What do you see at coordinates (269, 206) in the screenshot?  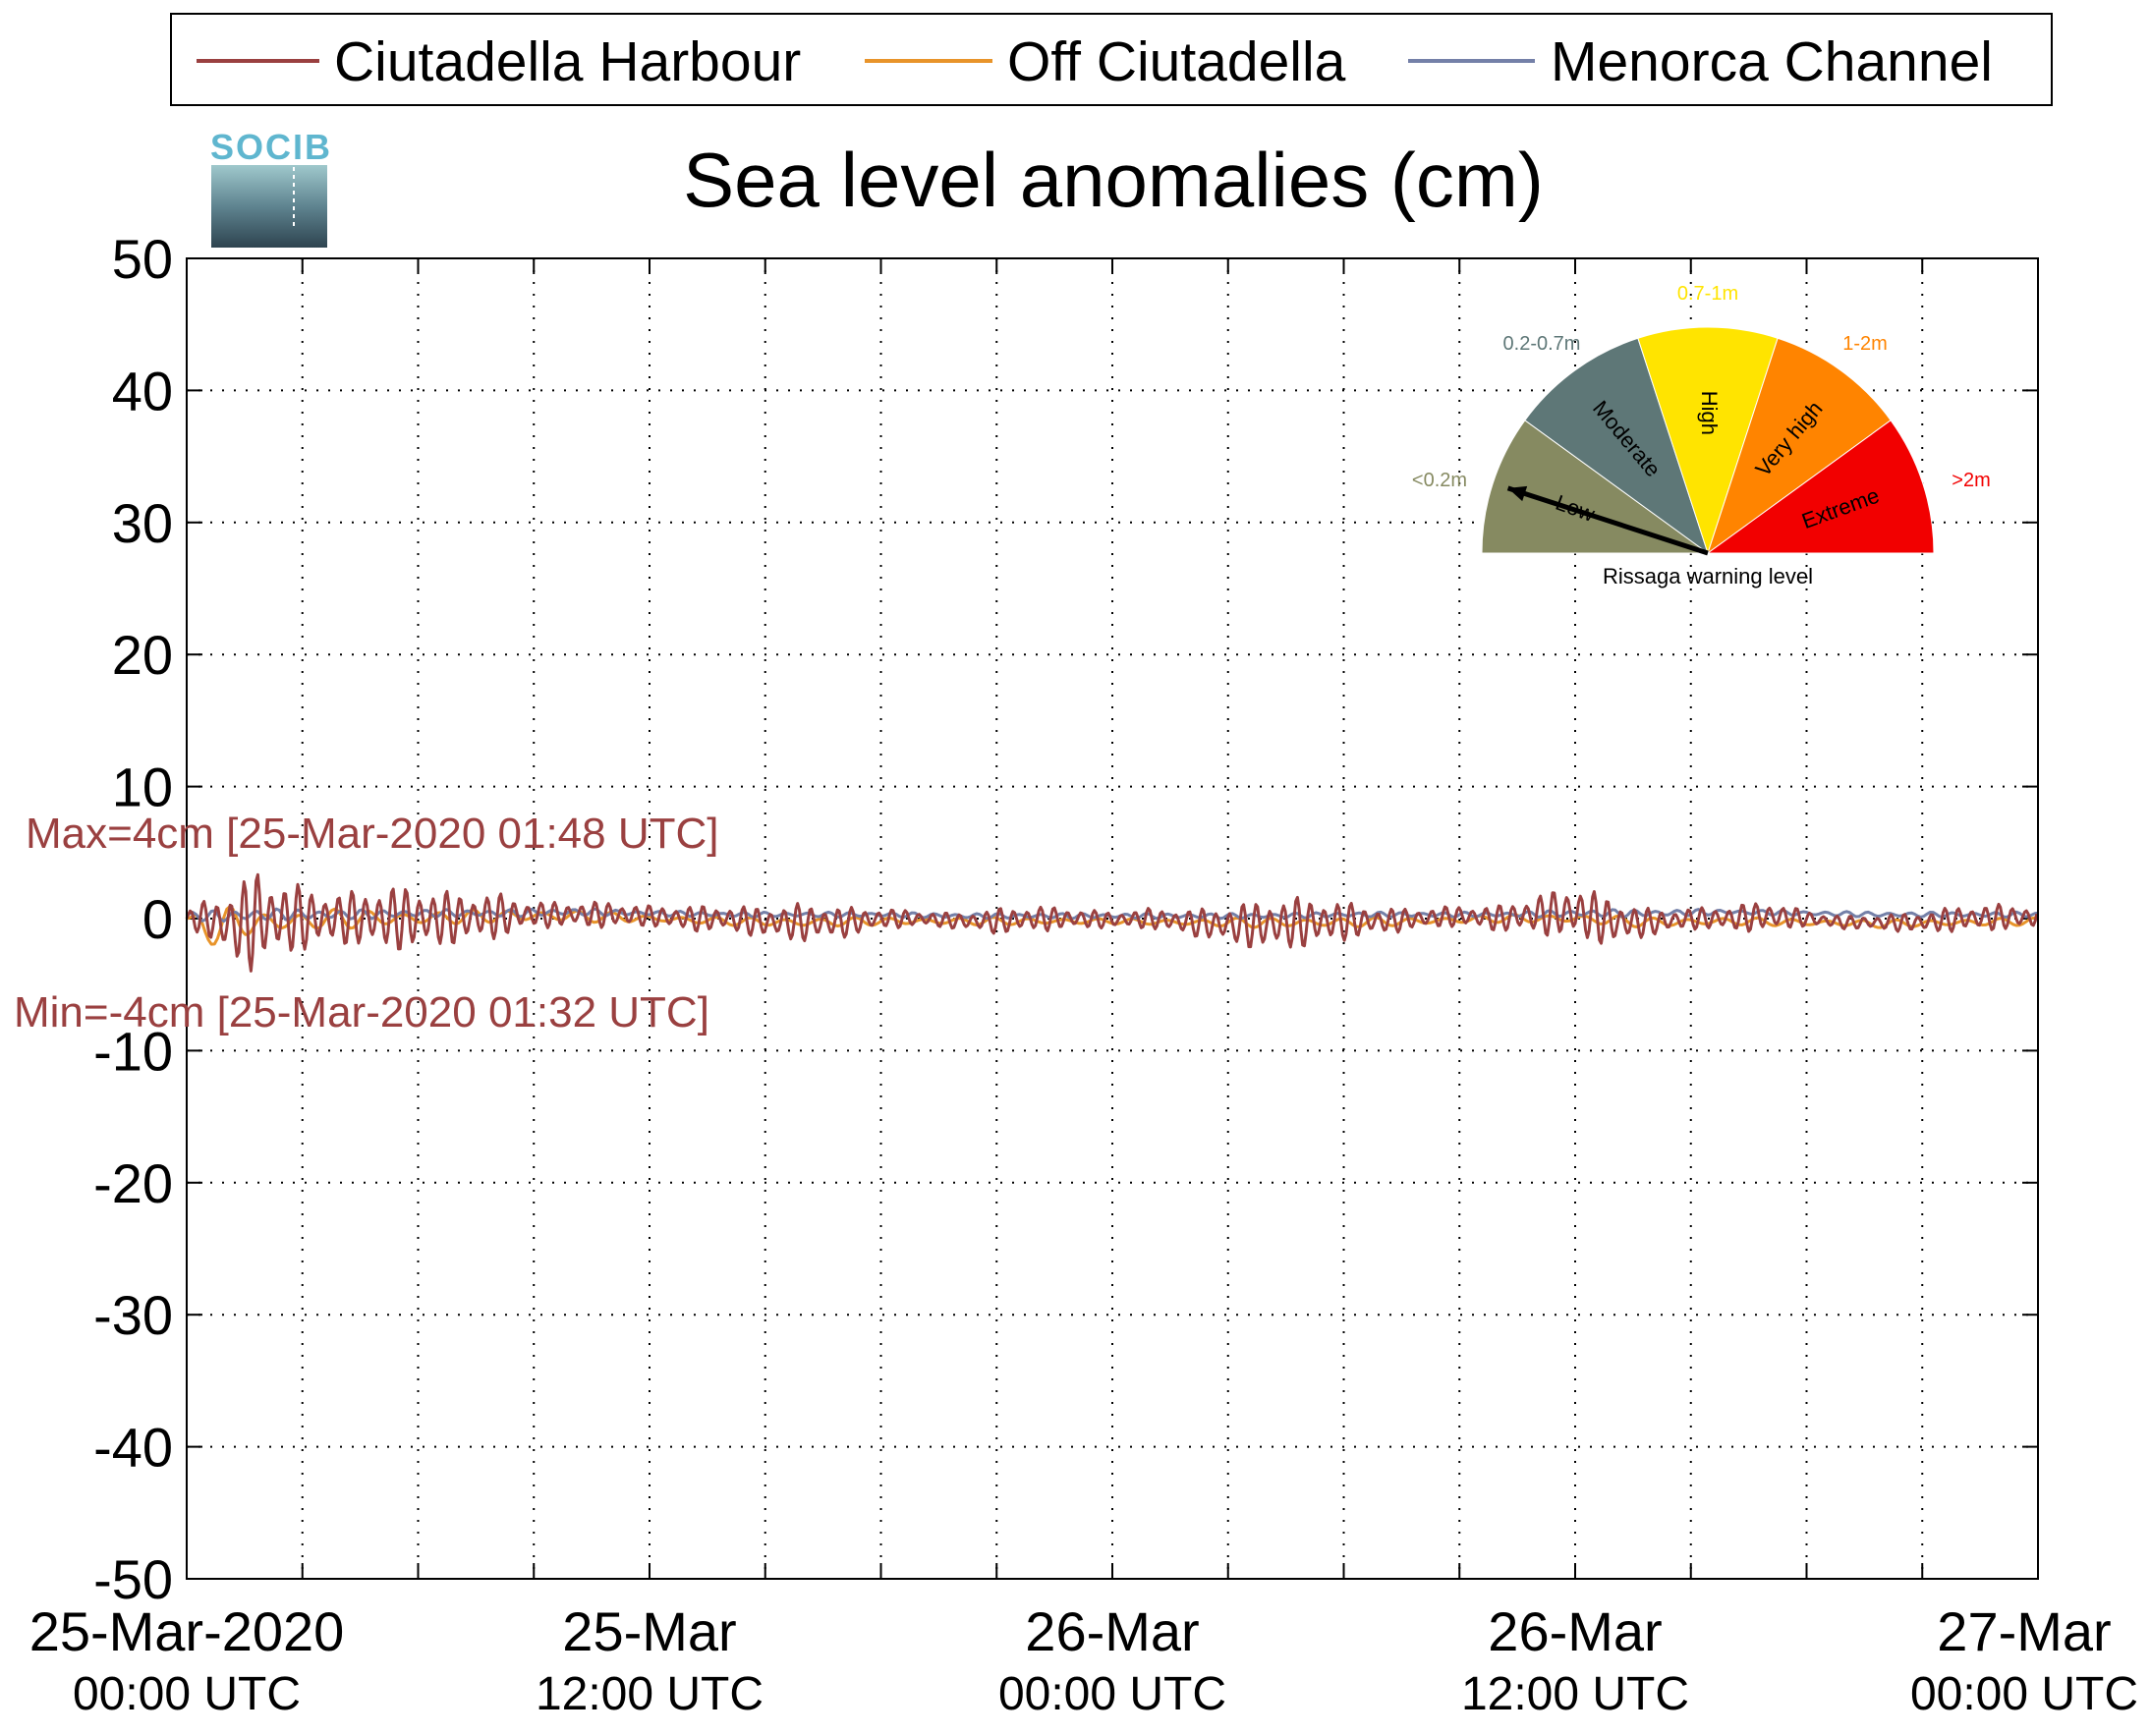 I see `socib-logo-image` at bounding box center [269, 206].